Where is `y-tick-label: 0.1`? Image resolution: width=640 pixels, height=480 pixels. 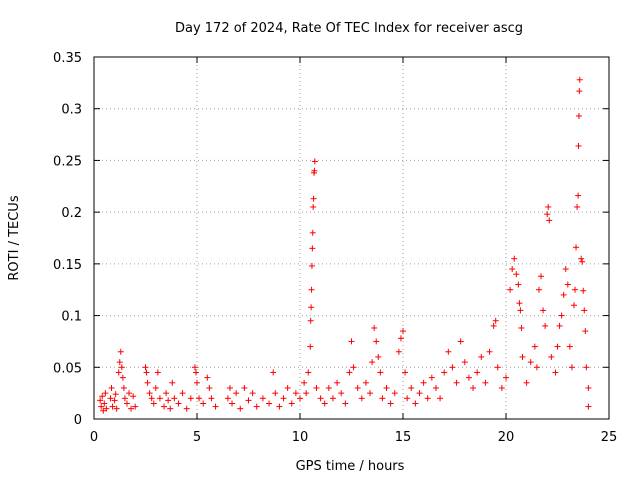
y-tick-label: 0.1 is located at coordinates (71, 317).